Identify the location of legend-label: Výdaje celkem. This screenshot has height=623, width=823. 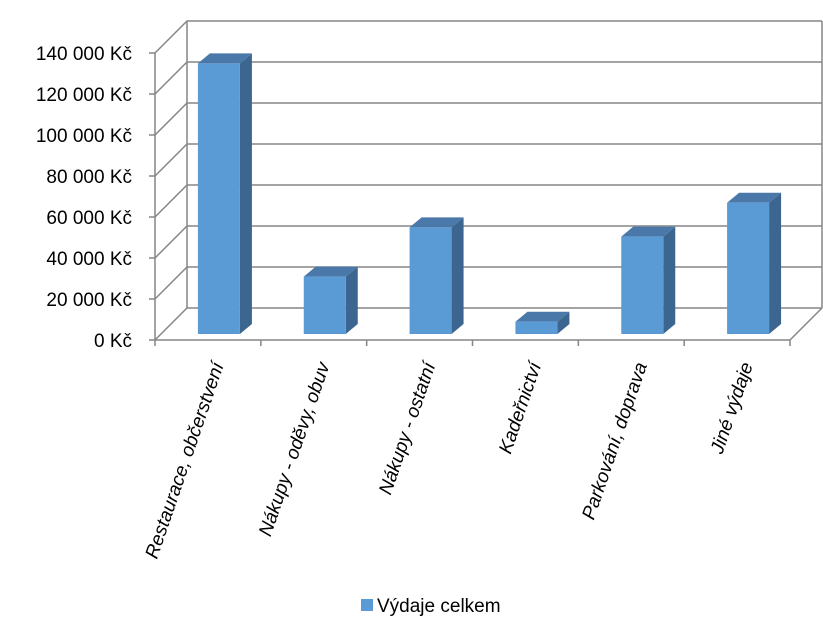
(439, 606).